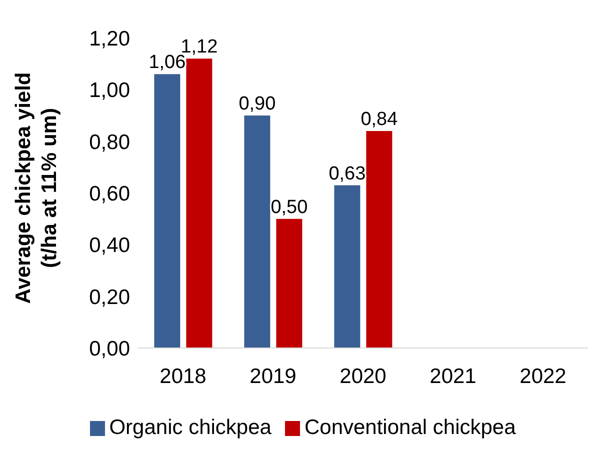  I want to click on x-tick-label: 2019, so click(273, 376).